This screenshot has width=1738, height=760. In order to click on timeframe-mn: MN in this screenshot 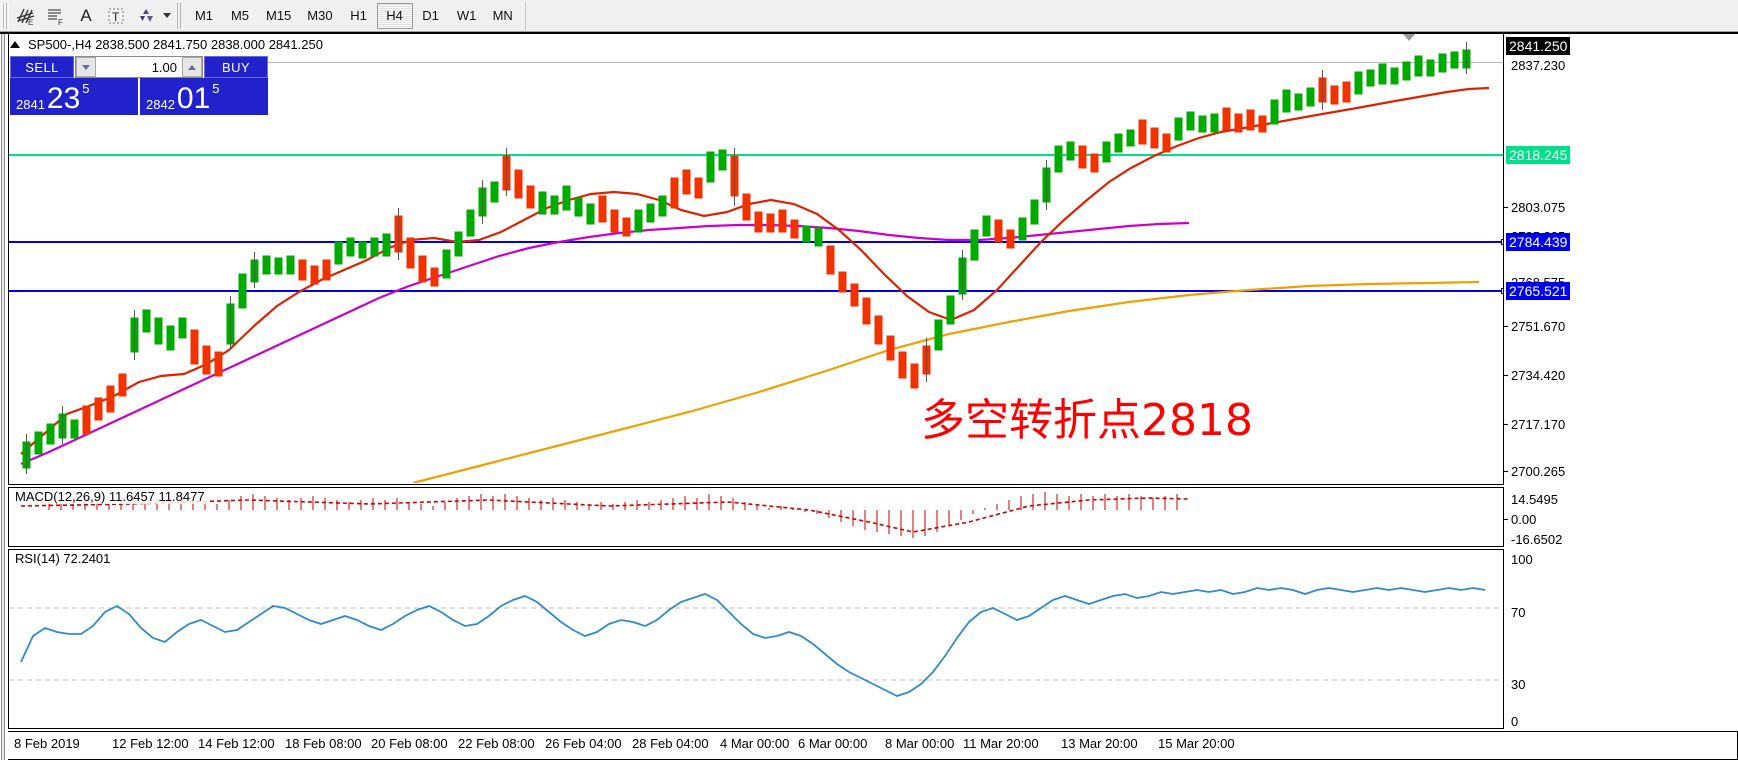, I will do `click(502, 15)`.